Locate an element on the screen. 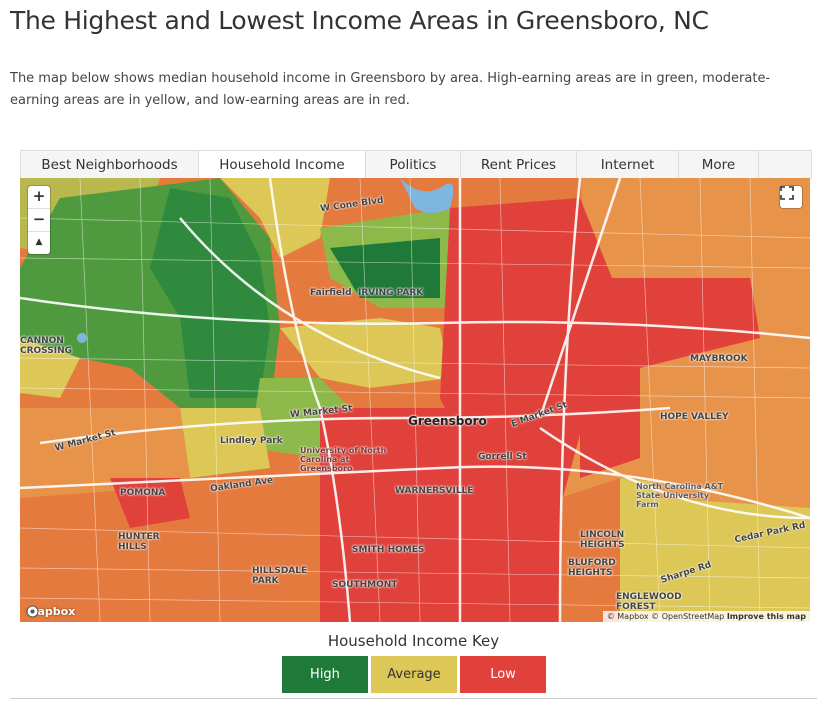 This screenshot has width=827, height=702. northeast-red is located at coordinates (670, 338).